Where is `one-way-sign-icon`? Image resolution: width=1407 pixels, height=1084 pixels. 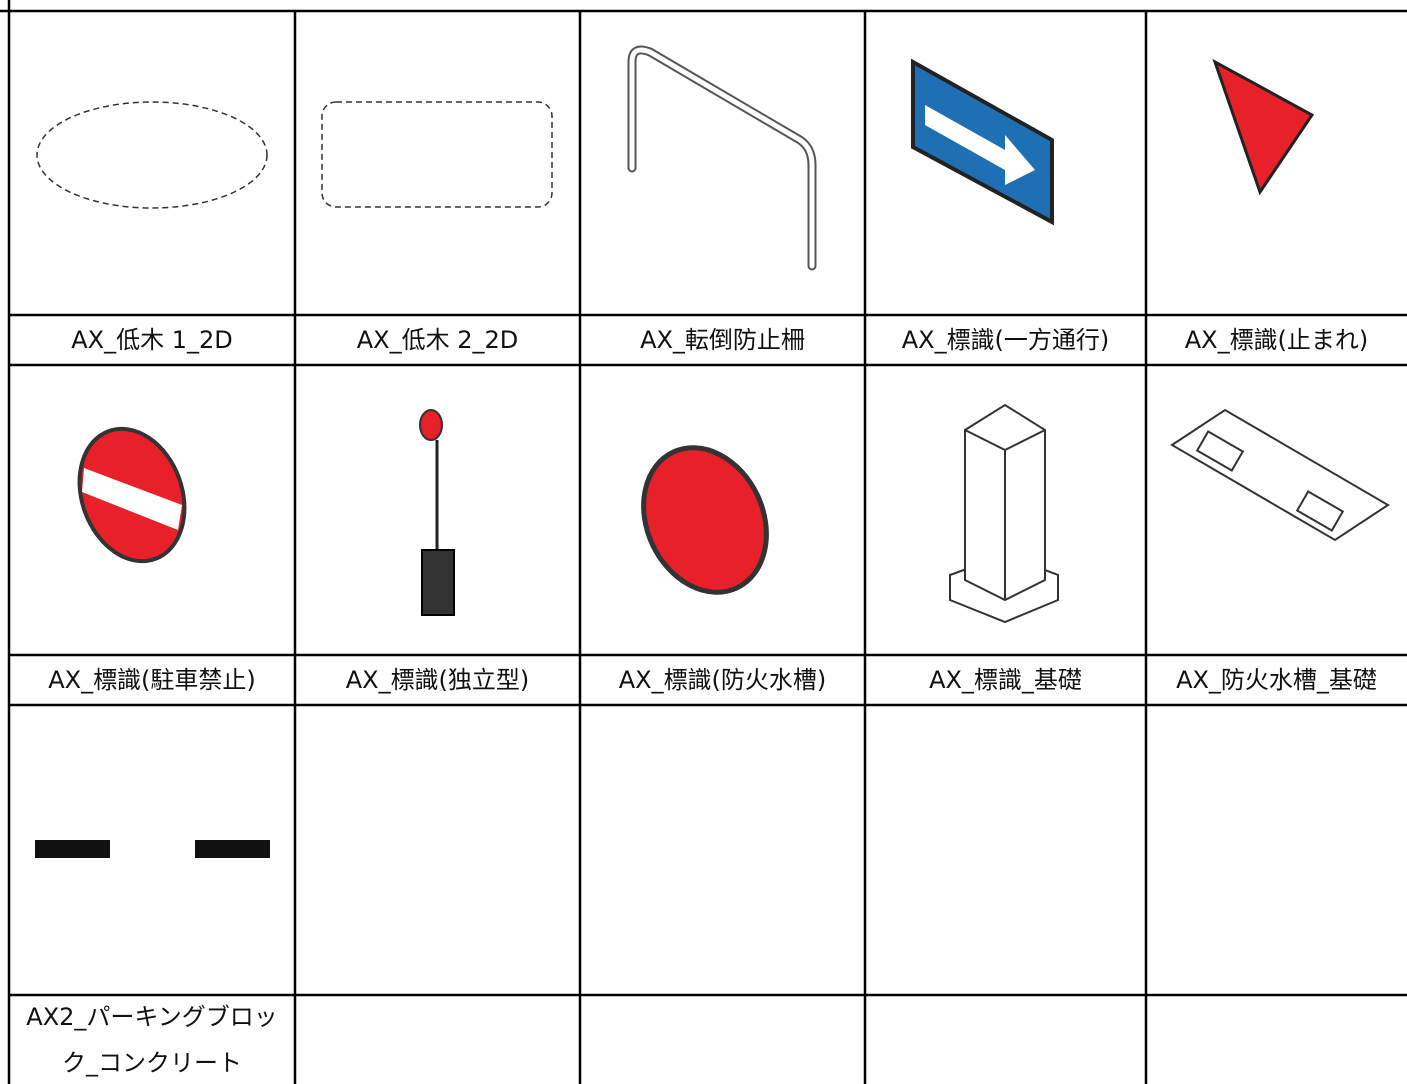
one-way-sign-icon is located at coordinates (982, 142).